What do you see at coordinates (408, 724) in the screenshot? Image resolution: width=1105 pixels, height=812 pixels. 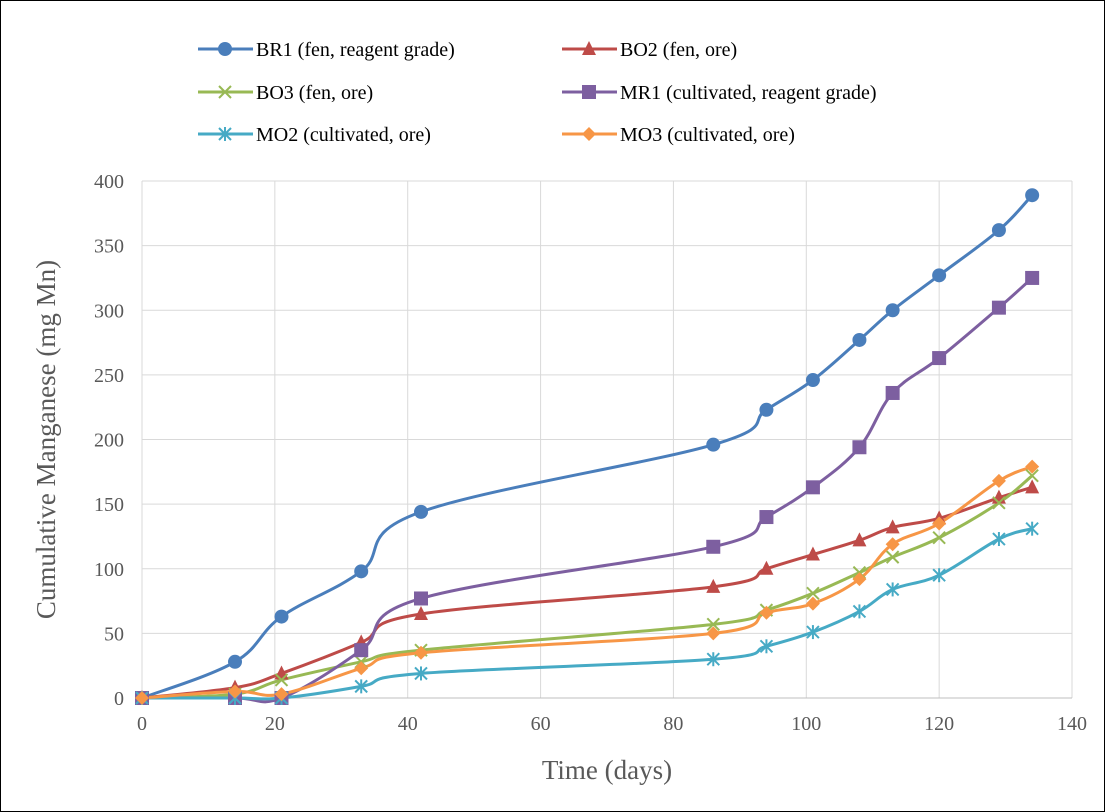 I see `x-tick-label: 40` at bounding box center [408, 724].